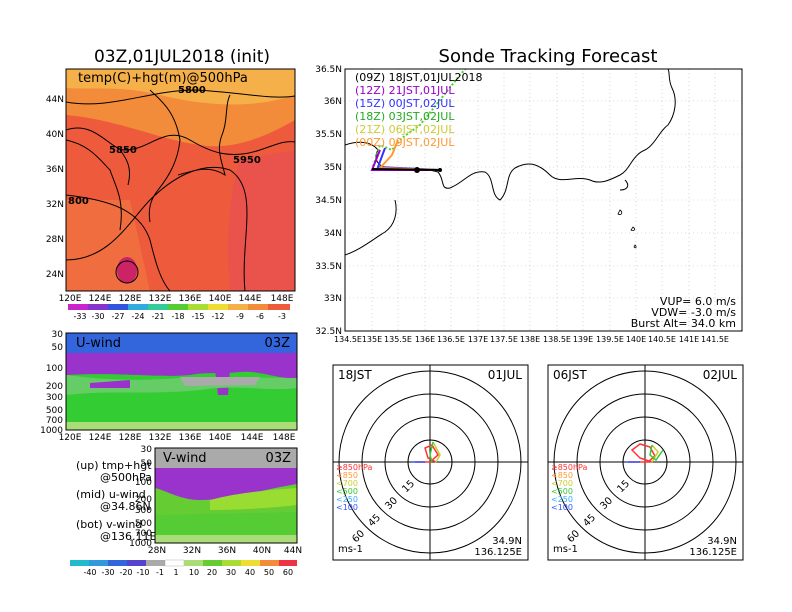  I want to click on tracking-lon-tick: 141.5E, so click(715, 339).